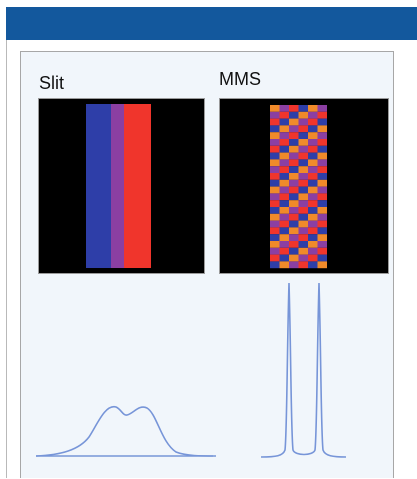  I want to click on slit-image-panel, so click(121, 186).